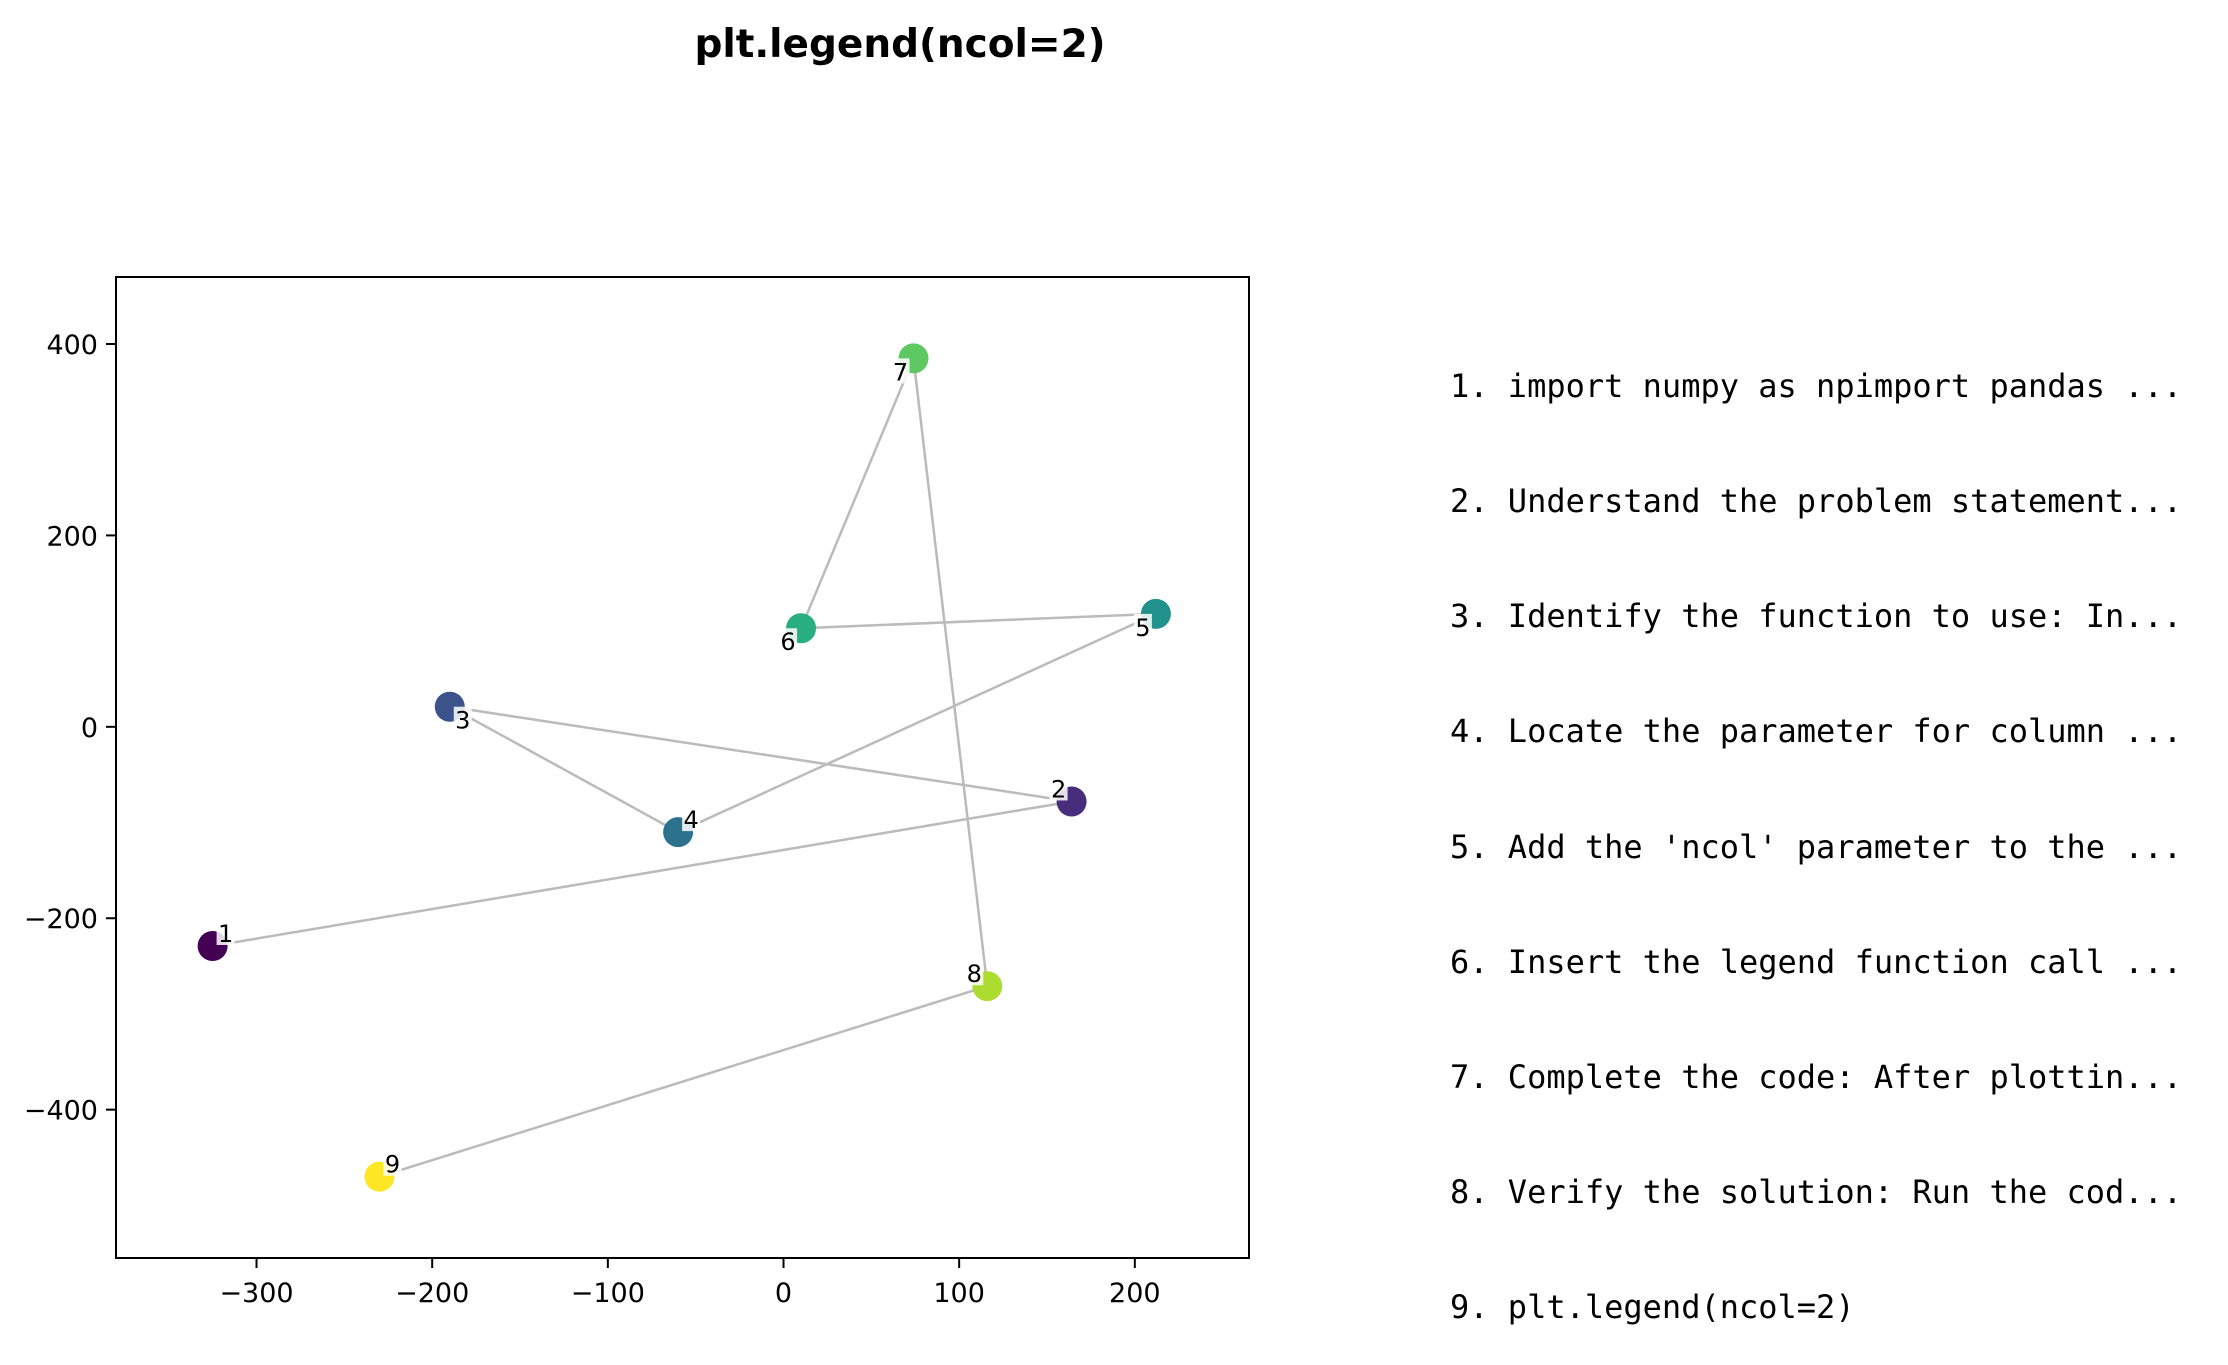  I want to click on point-3-label: 3, so click(462, 721).